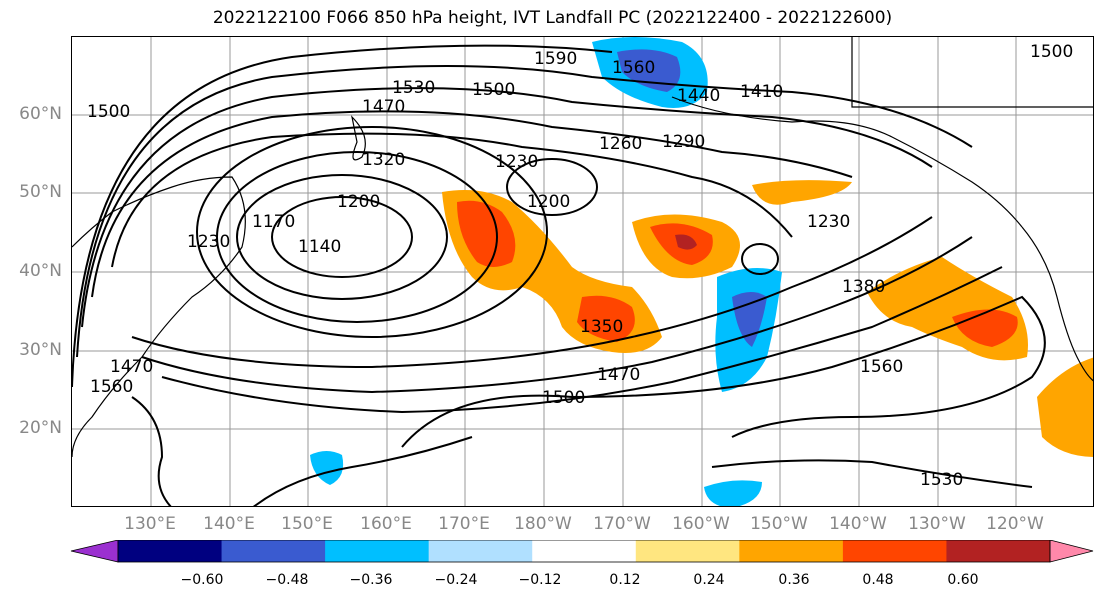 The height and width of the screenshot is (601, 1105). What do you see at coordinates (273, 222) in the screenshot?
I see `contour-label: 1170` at bounding box center [273, 222].